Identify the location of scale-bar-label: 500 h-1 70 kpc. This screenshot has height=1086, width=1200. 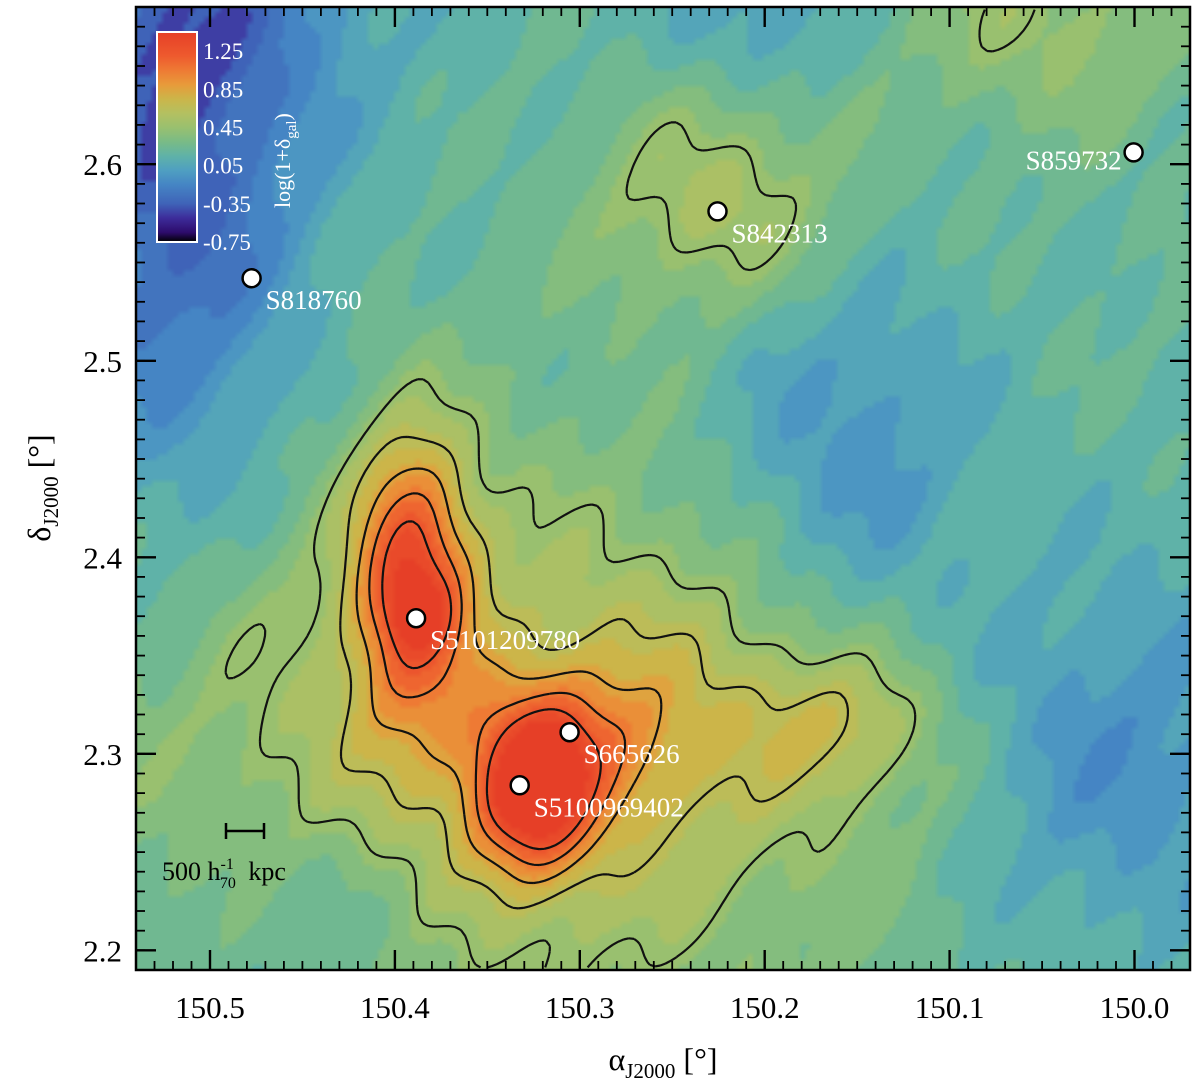
(224, 874).